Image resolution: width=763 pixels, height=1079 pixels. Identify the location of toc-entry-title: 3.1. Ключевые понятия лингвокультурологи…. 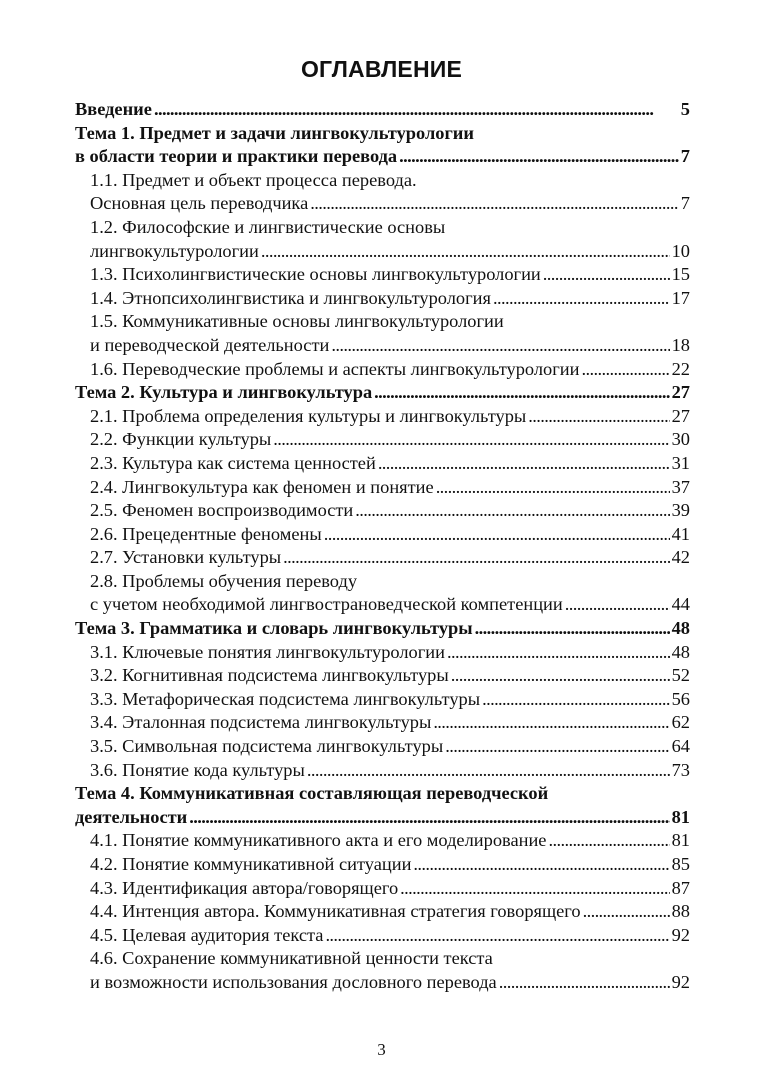
(267, 651).